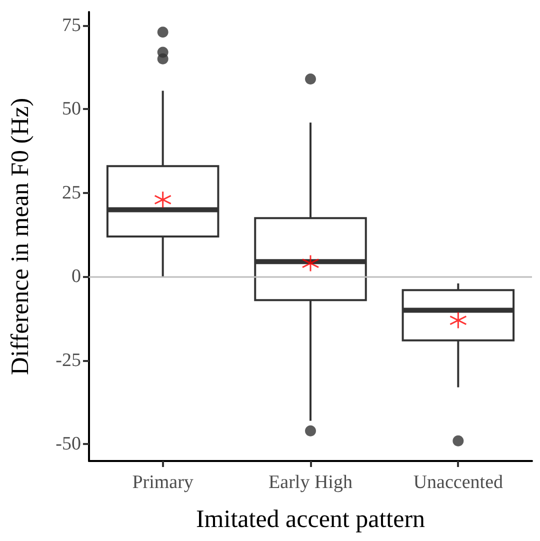 The width and height of the screenshot is (540, 541). I want to click on y-tick-label: 25, so click(71, 193).